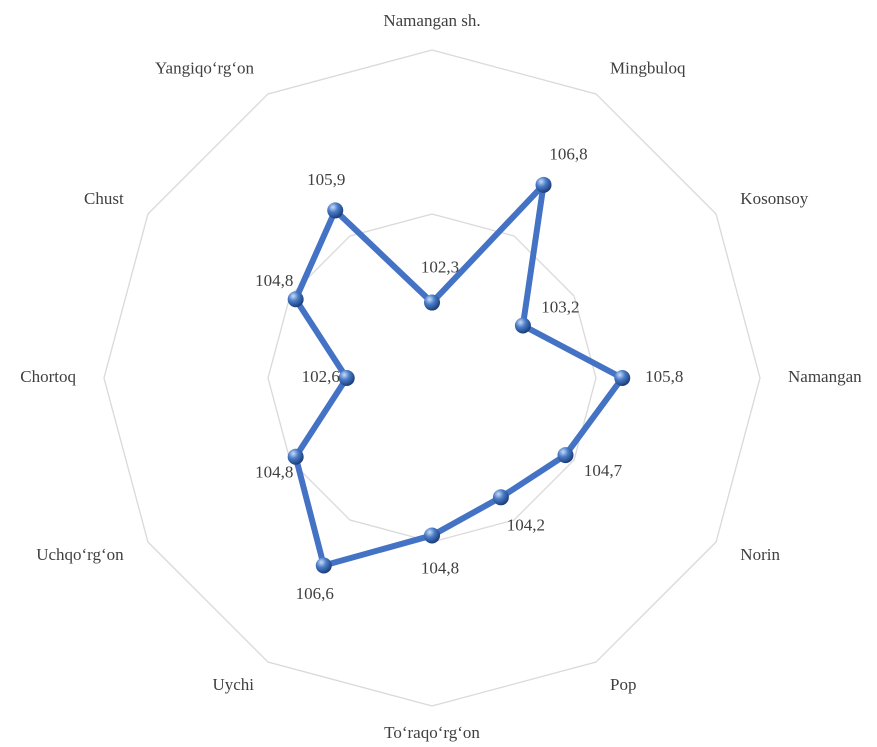  I want to click on category-label: Pop, so click(623, 684).